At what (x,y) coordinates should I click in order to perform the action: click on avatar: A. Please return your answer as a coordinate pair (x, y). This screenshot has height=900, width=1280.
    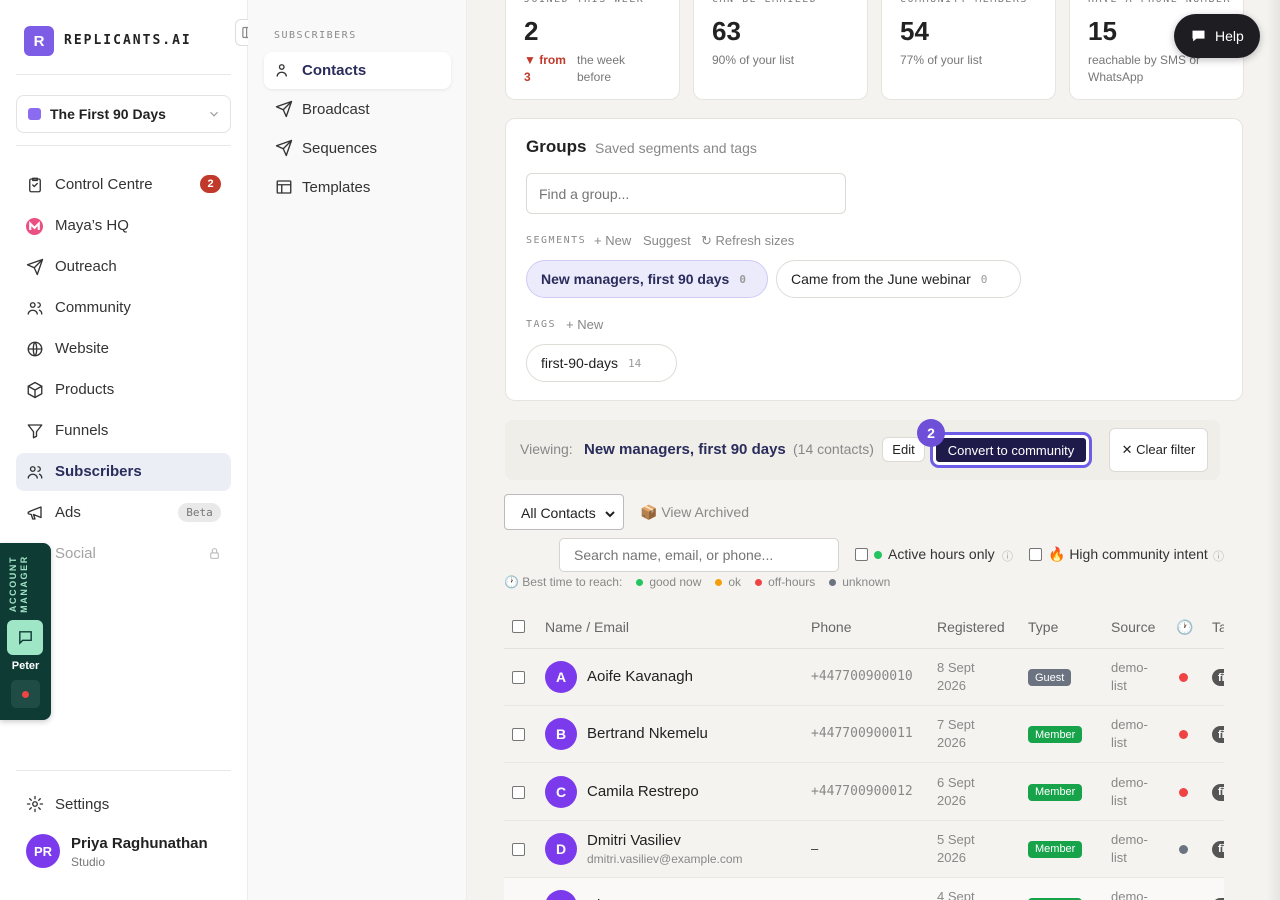
    Looking at the image, I should click on (561, 677).